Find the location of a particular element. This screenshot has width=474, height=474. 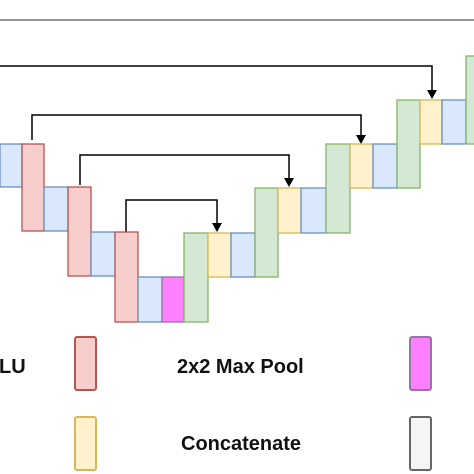

legend-maxpool-swatch is located at coordinates (420, 363).